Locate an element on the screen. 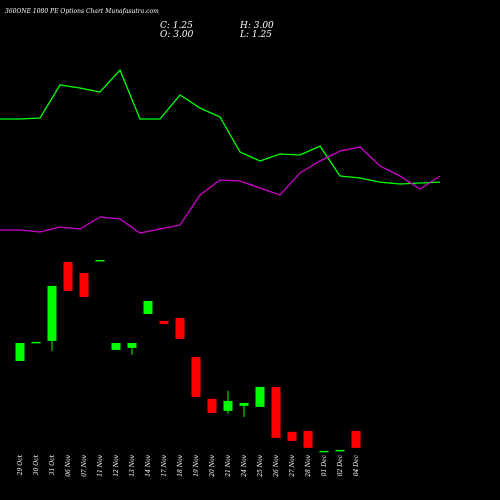 The image size is (500, 500). x-tick-label: 06 Nov is located at coordinates (68, 465).